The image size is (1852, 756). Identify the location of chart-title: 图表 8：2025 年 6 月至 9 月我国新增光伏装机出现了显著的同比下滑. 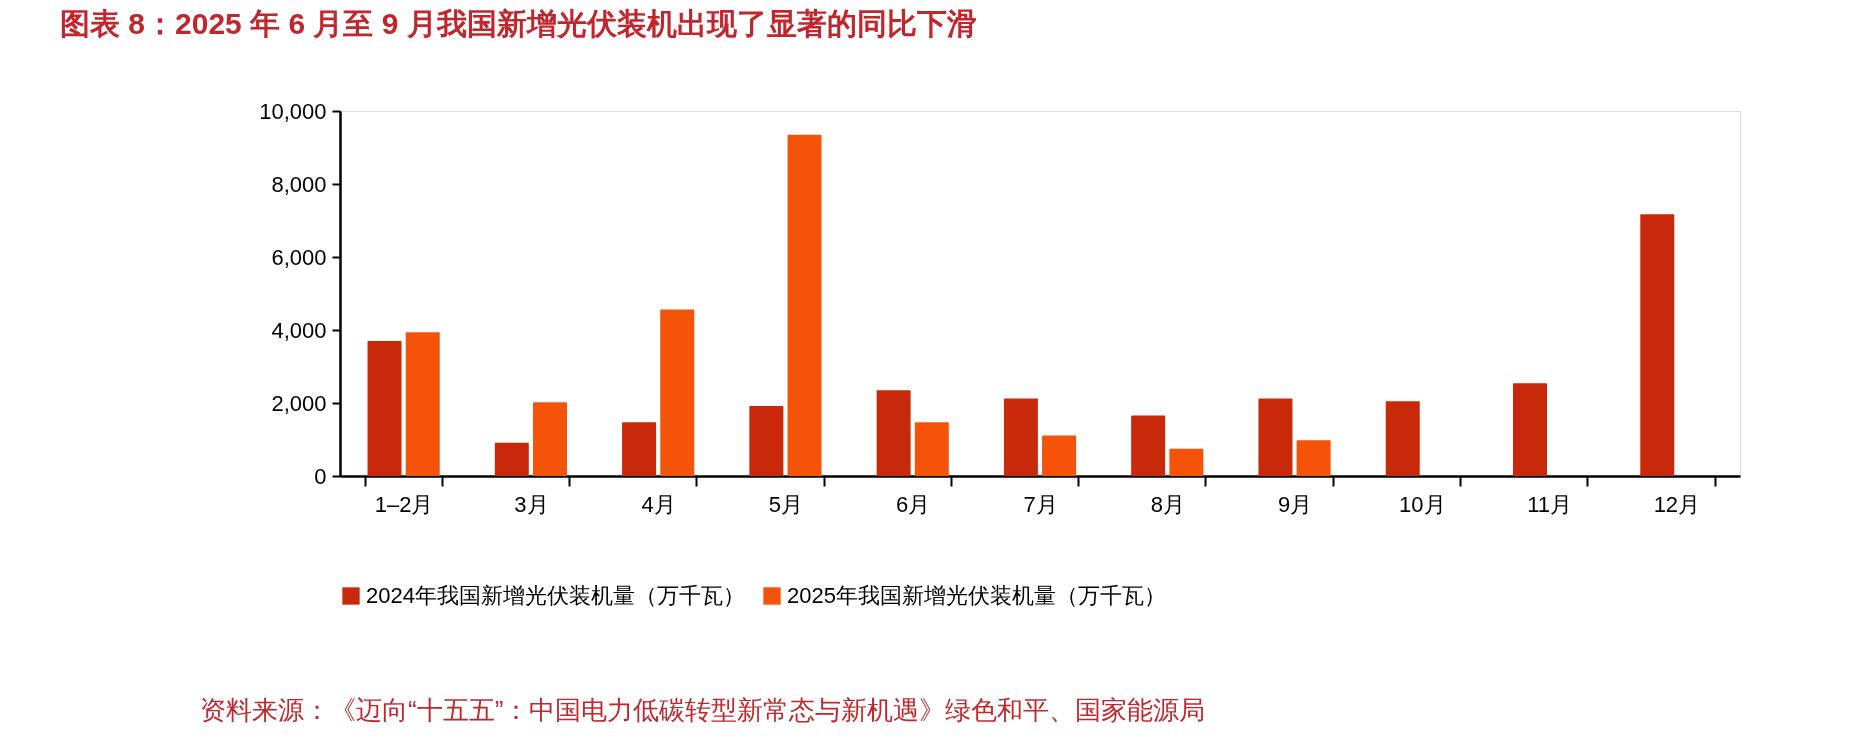
(518, 23).